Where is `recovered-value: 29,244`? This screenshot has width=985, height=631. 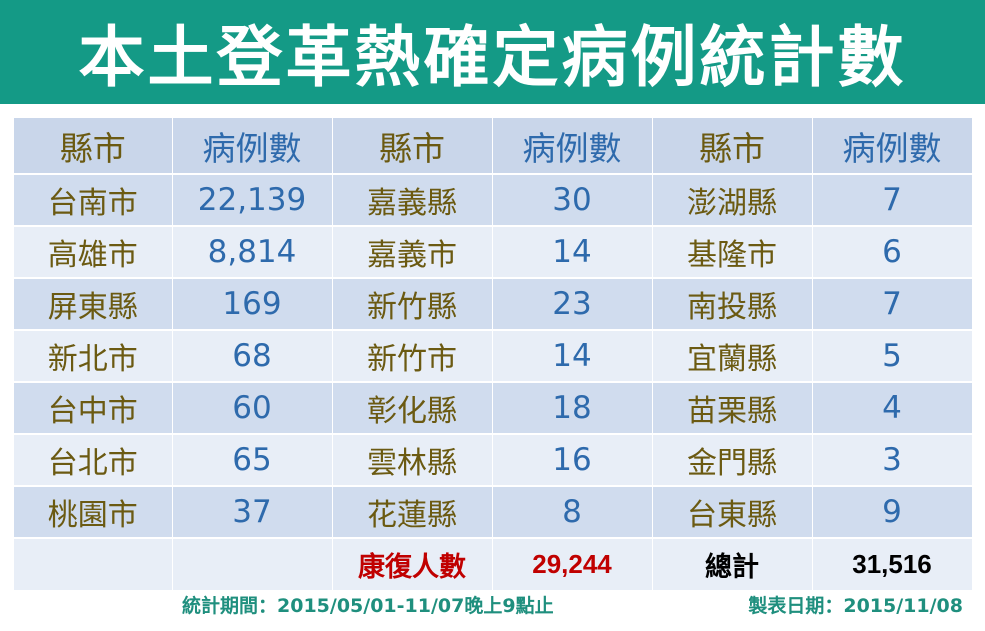
recovered-value: 29,244 is located at coordinates (572, 565).